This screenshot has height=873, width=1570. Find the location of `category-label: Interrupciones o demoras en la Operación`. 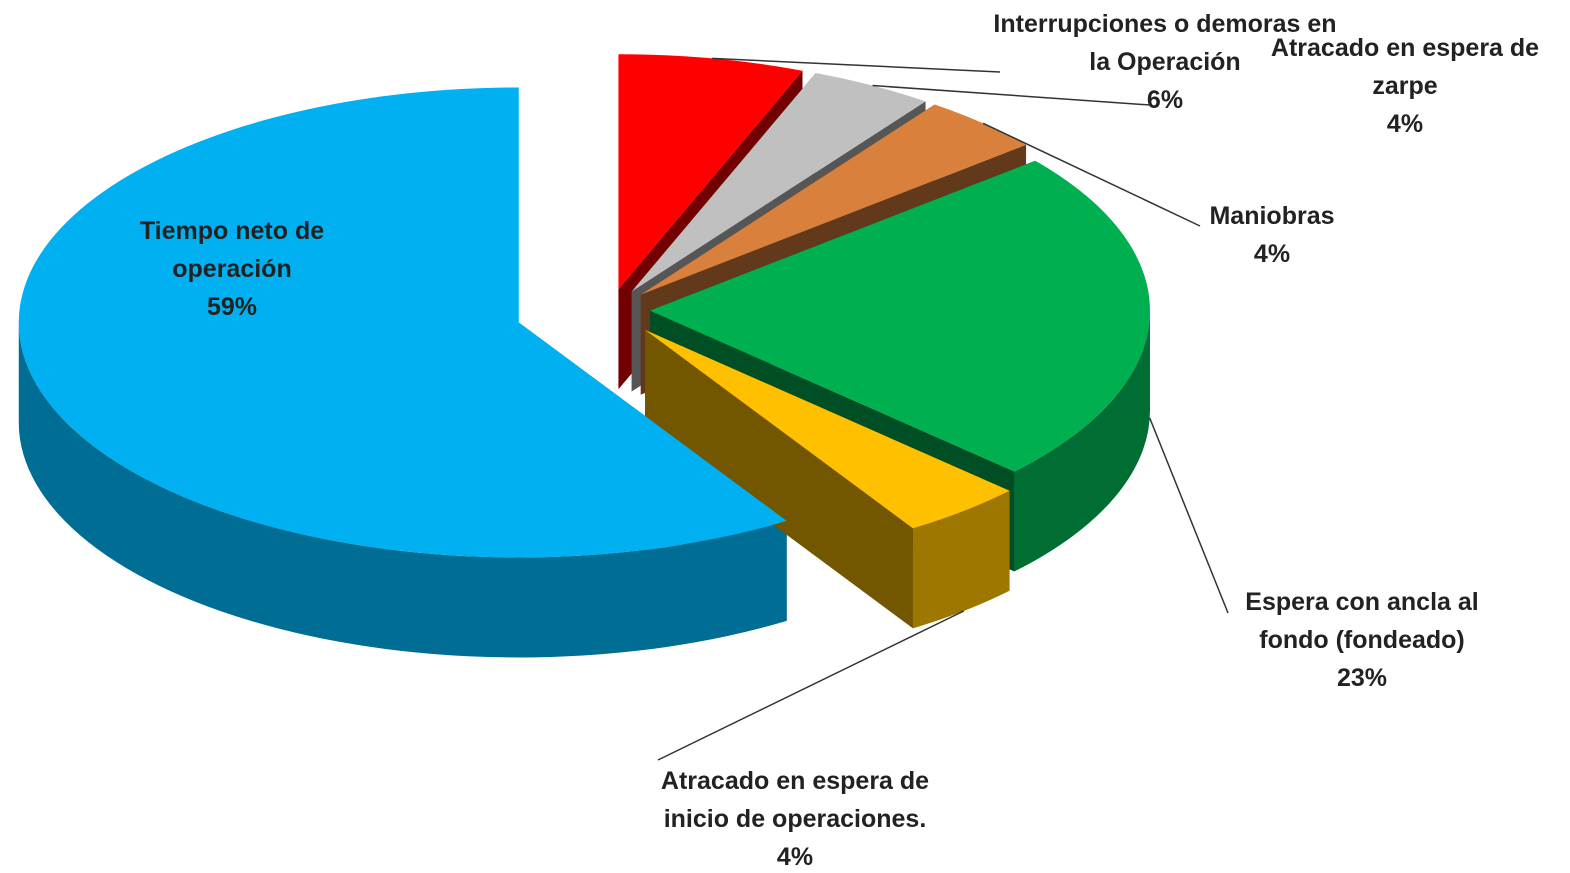

category-label: Interrupciones o demoras en la Operación is located at coordinates (1165, 43).